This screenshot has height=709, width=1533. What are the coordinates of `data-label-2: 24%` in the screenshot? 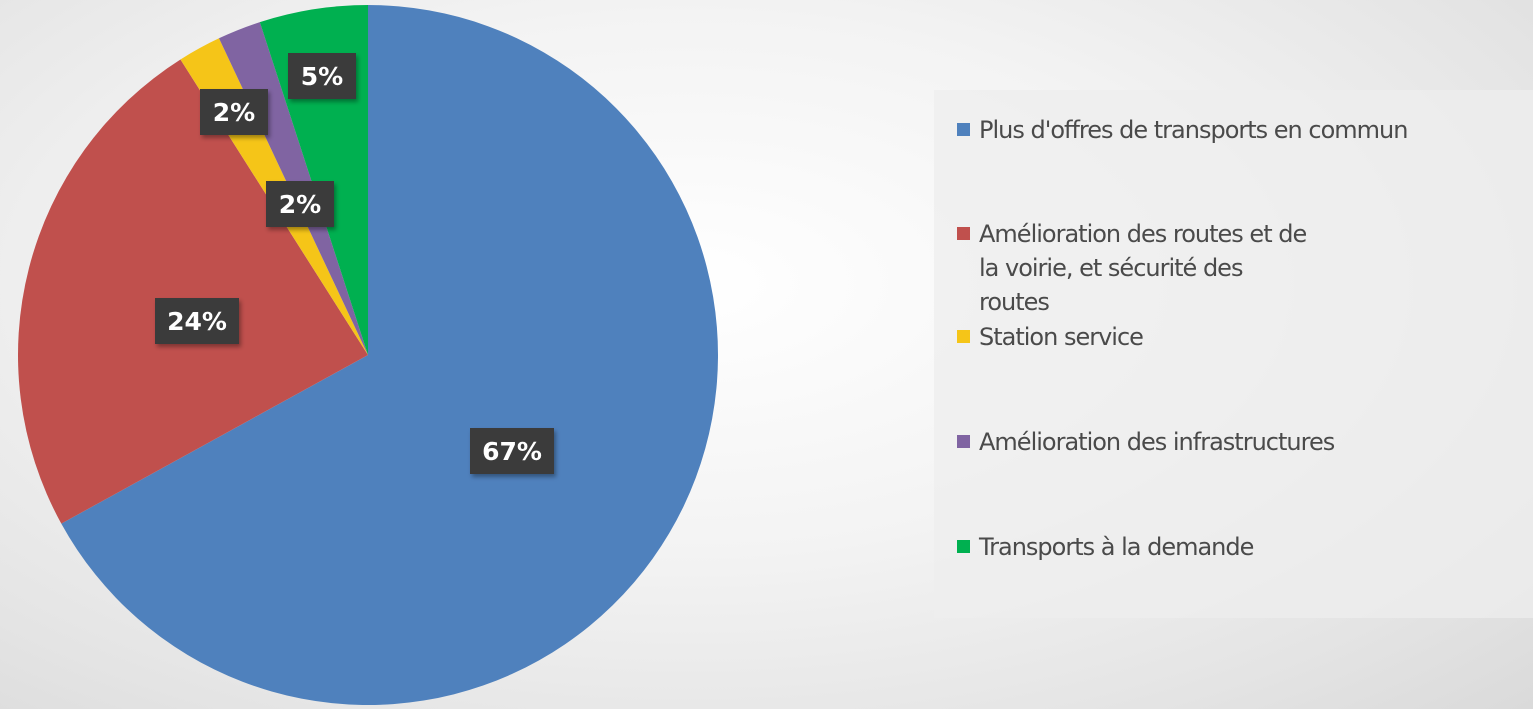 It's located at (197, 321).